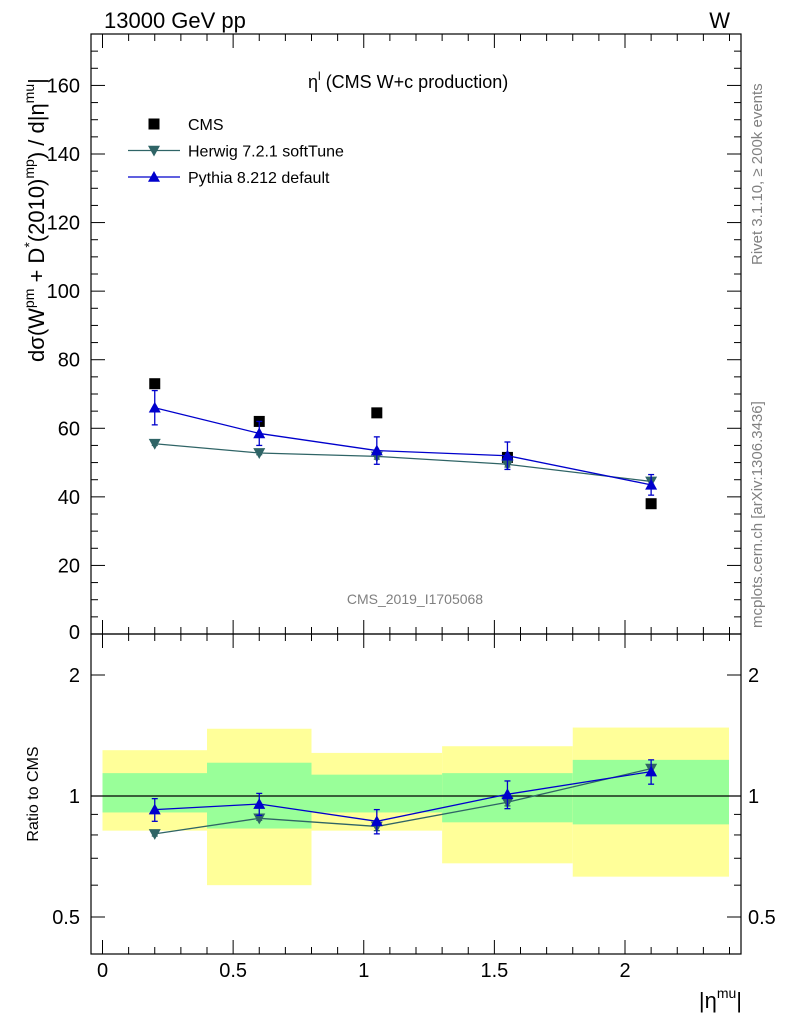  What do you see at coordinates (757, 514) in the screenshot?
I see `mcplots-reference-label: mcplots.cern.ch [arXiv:1306.3436]` at bounding box center [757, 514].